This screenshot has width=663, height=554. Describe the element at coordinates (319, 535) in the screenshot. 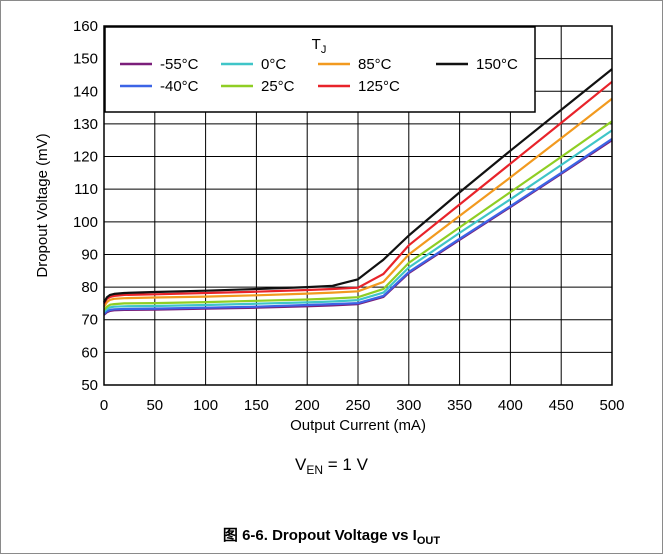

I see `caption-text: 图 6-6. Dropout Voltage vs I` at that location.